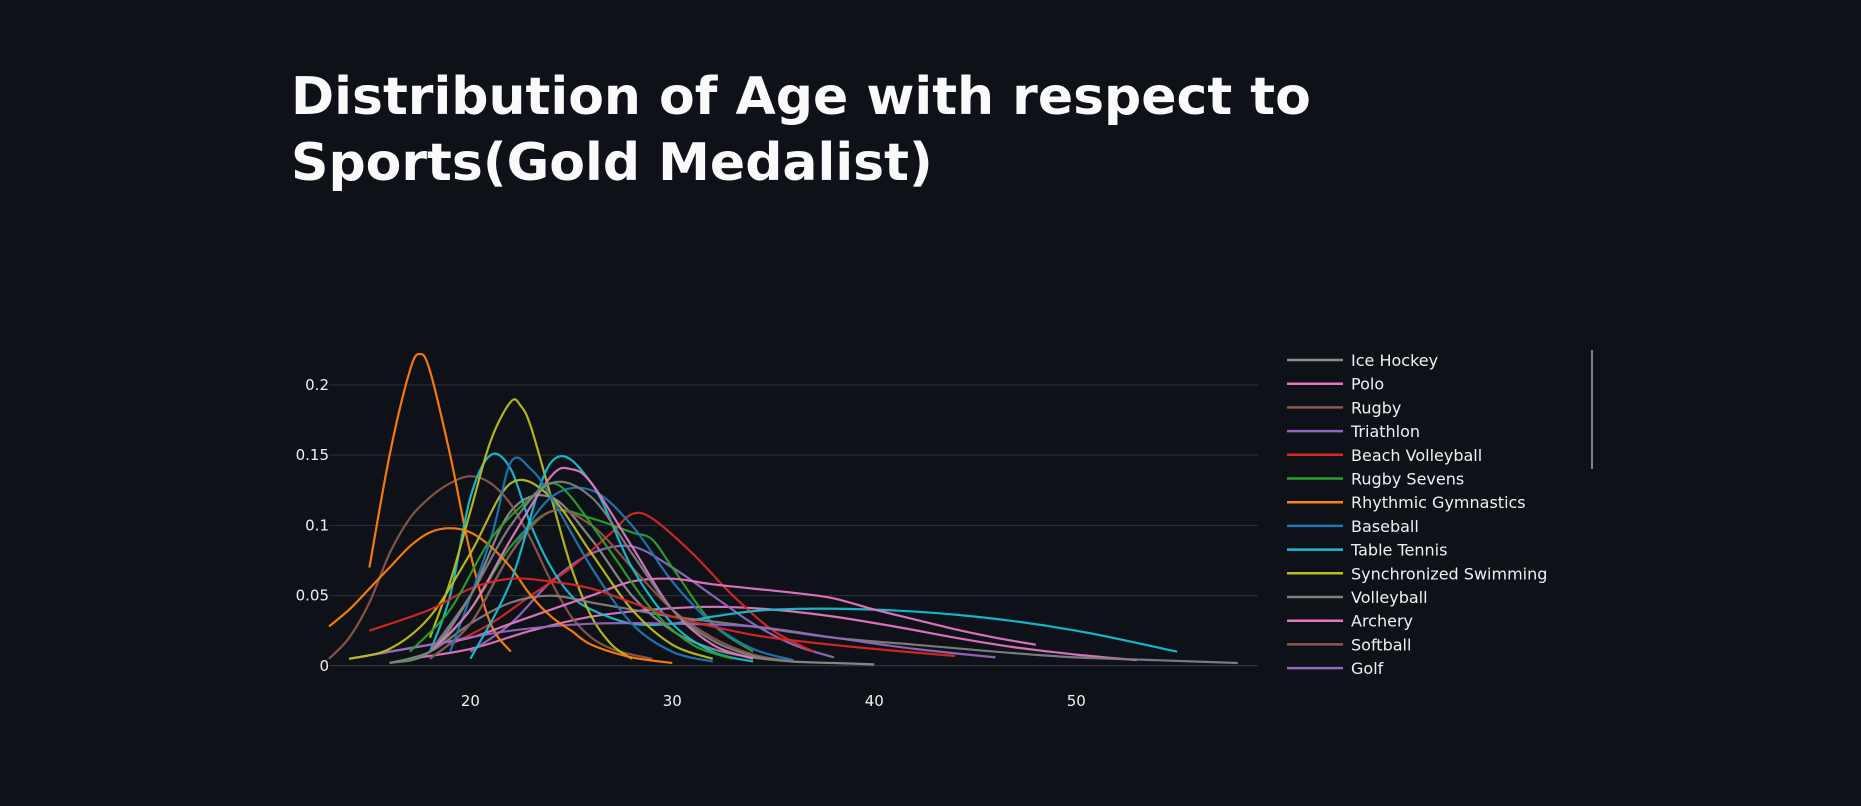 This screenshot has width=1861, height=806. I want to click on legend-label: Synchronized Swimming, so click(1449, 573).